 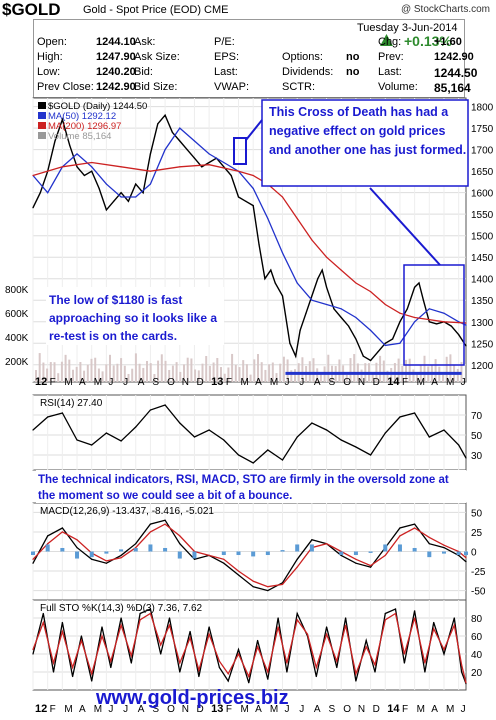 What do you see at coordinates (434, 315) in the screenshot?
I see `recent-cross-box` at bounding box center [434, 315].